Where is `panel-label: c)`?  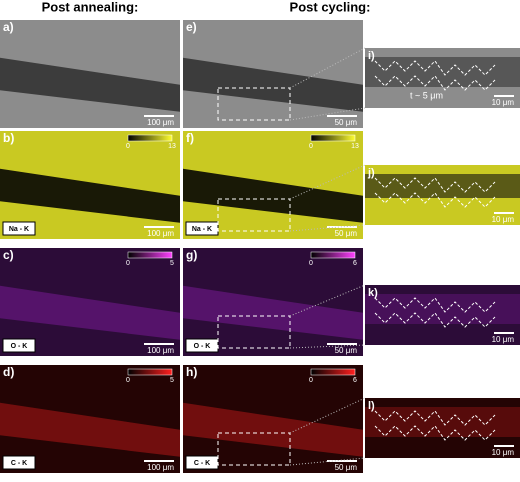 panel-label: c) is located at coordinates (8, 255).